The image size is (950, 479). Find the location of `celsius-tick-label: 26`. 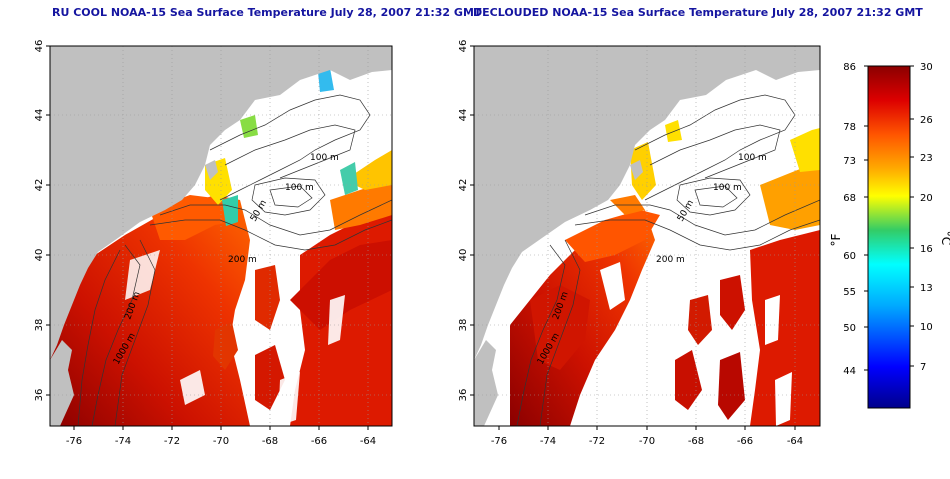

celsius-tick-label: 26 is located at coordinates (926, 120).